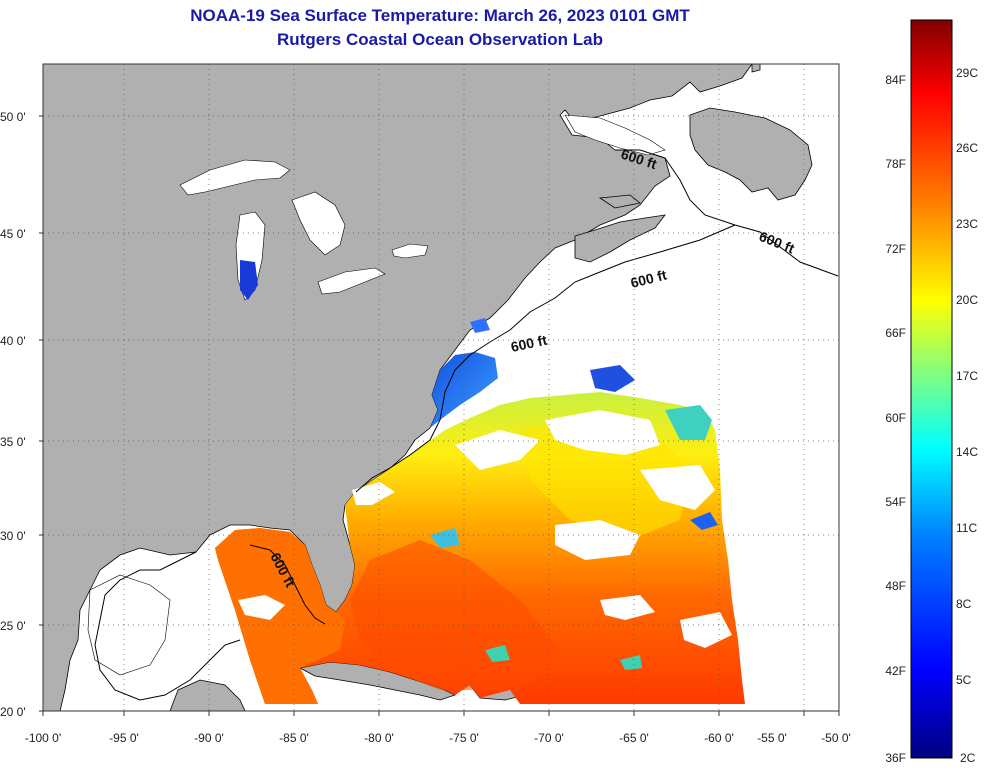  I want to click on lon-tick-label: -100 0', so click(43, 738).